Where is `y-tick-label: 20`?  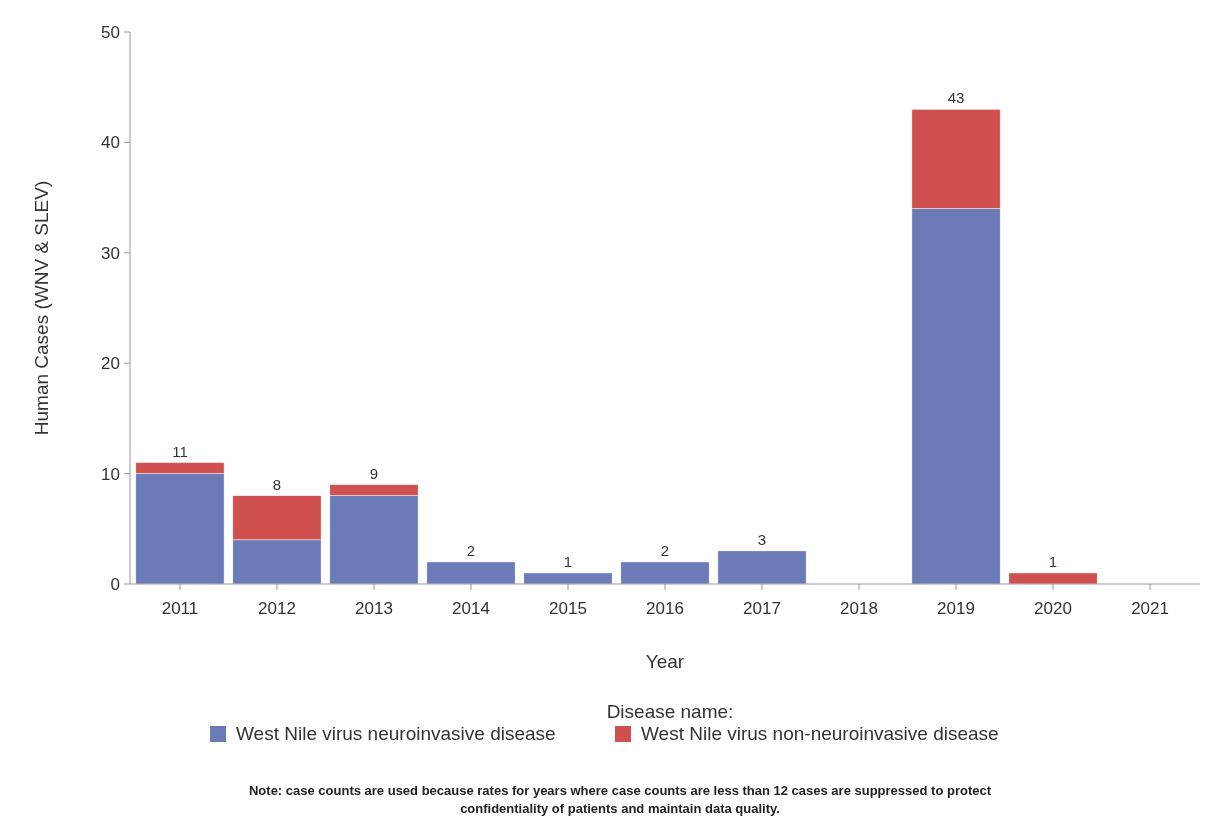 y-tick-label: 20 is located at coordinates (110, 364).